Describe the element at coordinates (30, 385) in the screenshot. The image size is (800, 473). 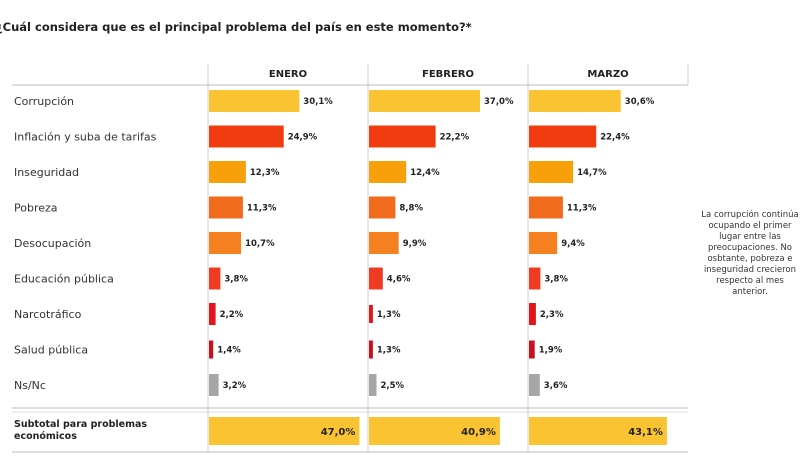
I see `category-label: Ns/Nc` at that location.